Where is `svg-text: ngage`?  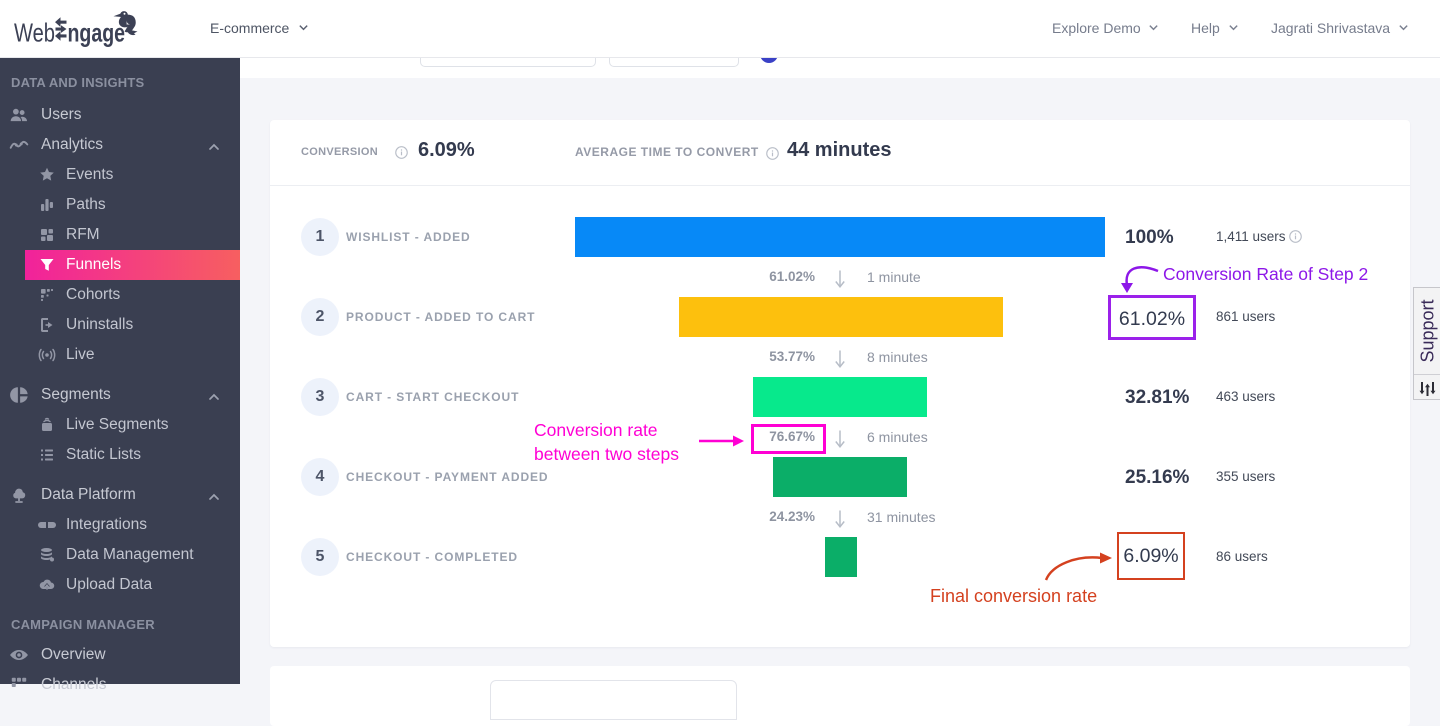 svg-text: ngage is located at coordinates (97, 33).